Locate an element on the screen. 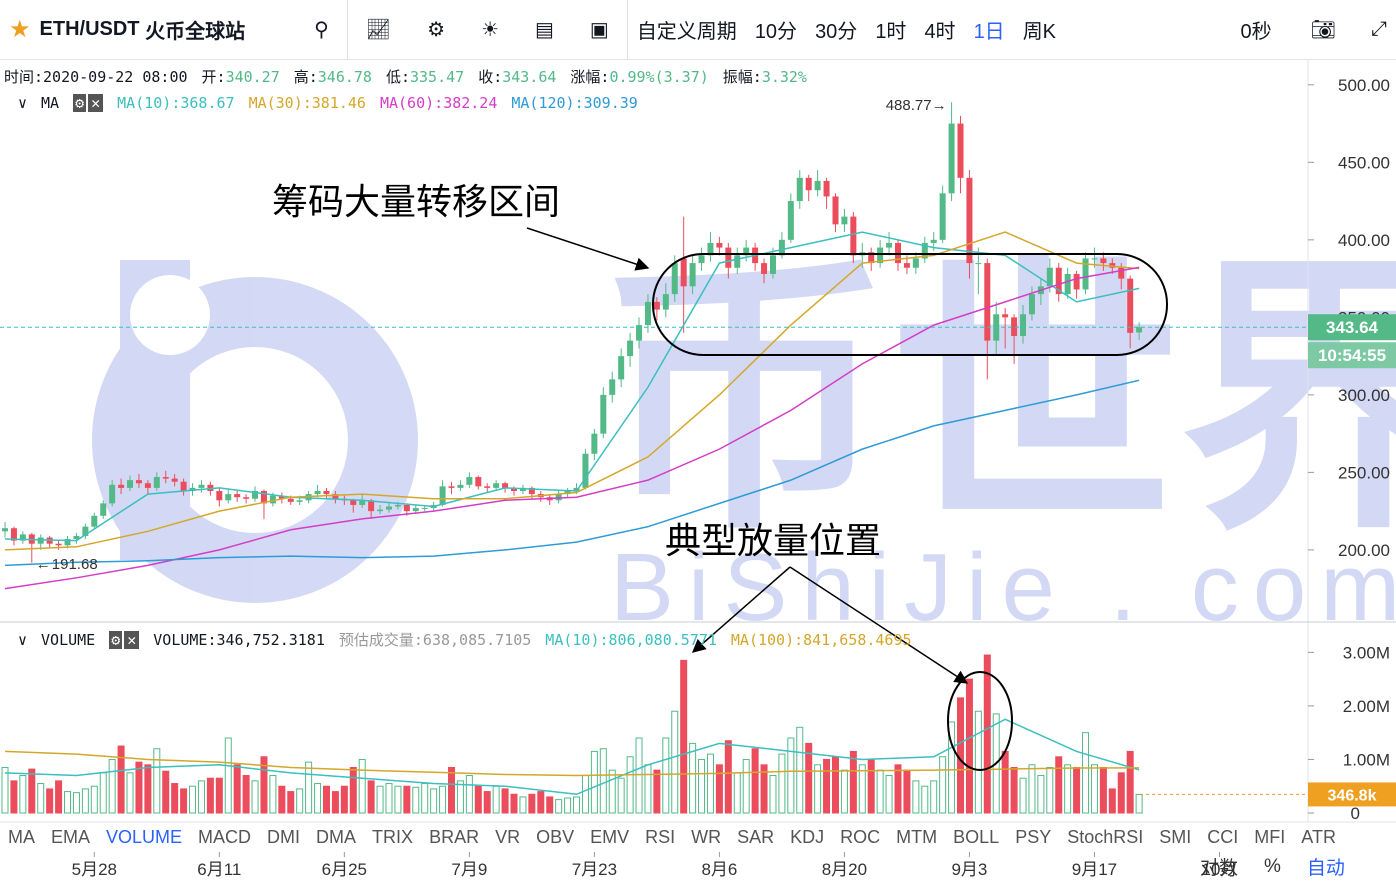  fullscreen-icon: ⤢ is located at coordinates (1379, 29).